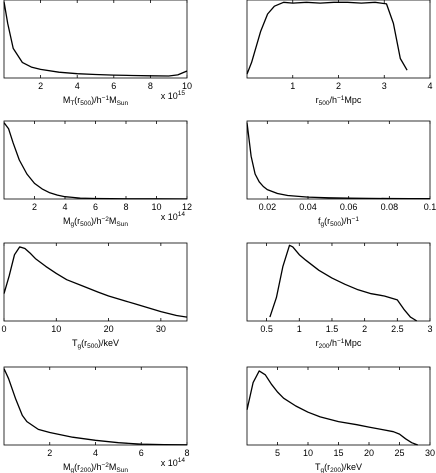 The image size is (436, 473). Describe the element at coordinates (338, 453) in the screenshot. I see `x-tick-label: 15` at that location.